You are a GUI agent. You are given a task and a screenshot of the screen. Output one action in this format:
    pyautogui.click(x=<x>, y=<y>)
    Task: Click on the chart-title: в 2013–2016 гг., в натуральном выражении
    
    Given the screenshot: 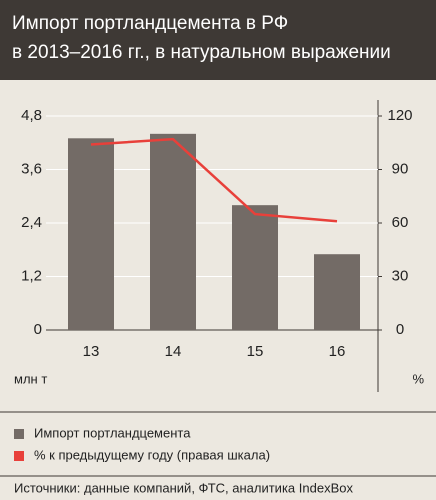 What is the action you would take?
    pyautogui.click(x=201, y=52)
    